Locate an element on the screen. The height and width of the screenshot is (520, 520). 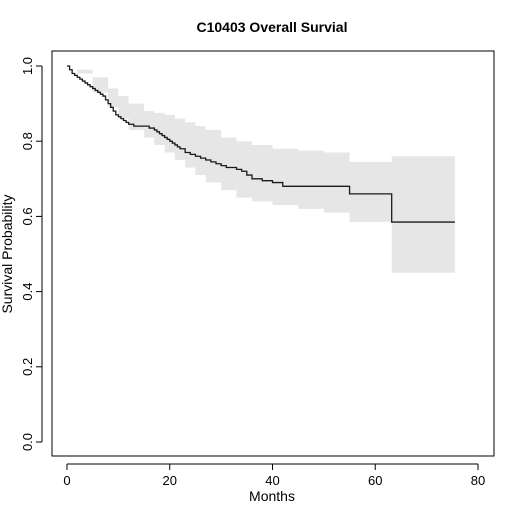
x-tick-label: 60 is located at coordinates (375, 480).